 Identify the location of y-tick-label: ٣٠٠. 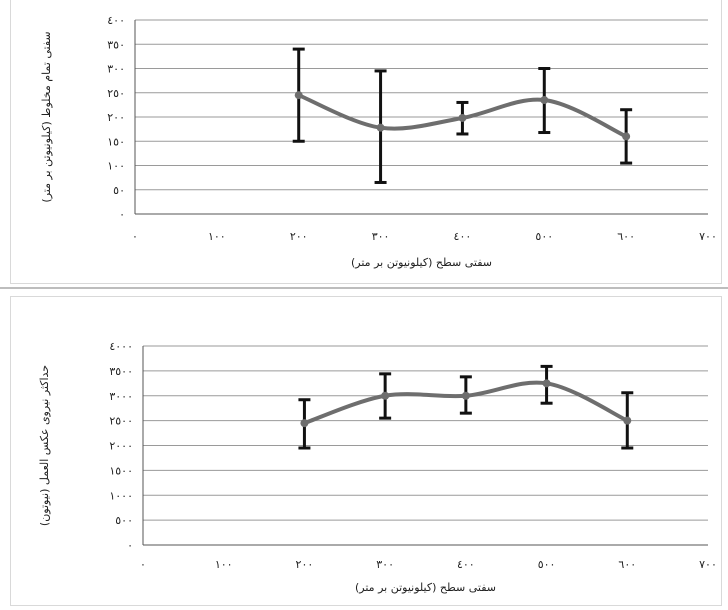
(116, 69).